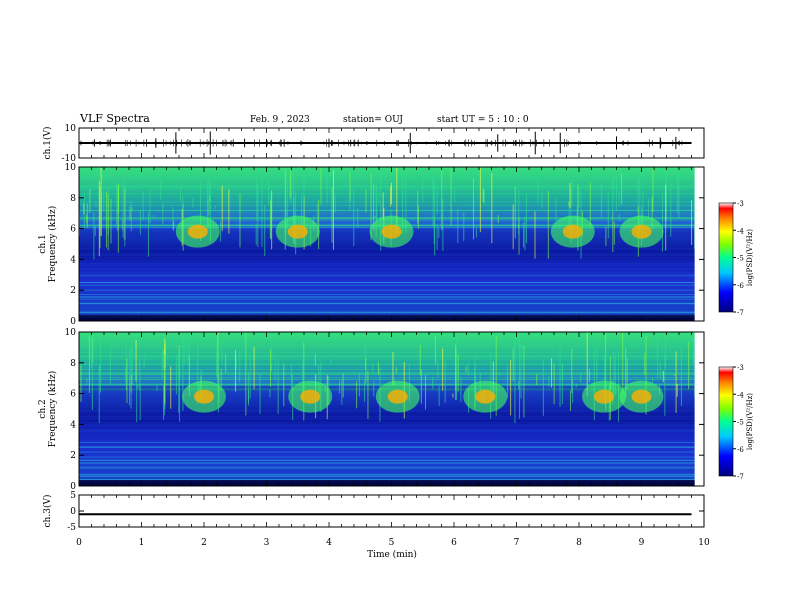 The width and height of the screenshot is (792, 612). Describe the element at coordinates (71, 129) in the screenshot. I see `ch1-waveform-ytick-label: 10` at that location.